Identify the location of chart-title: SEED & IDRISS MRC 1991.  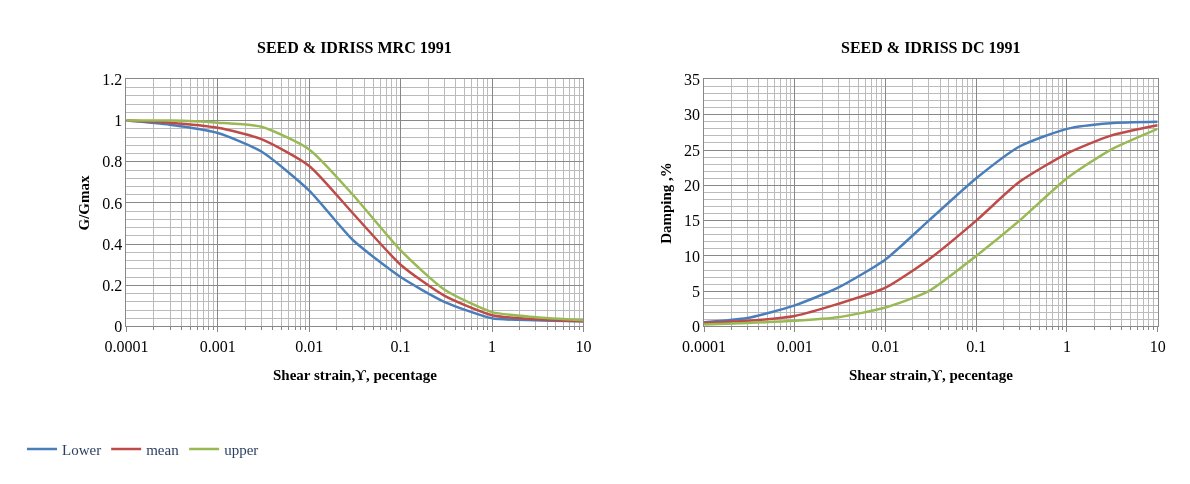
(354, 47).